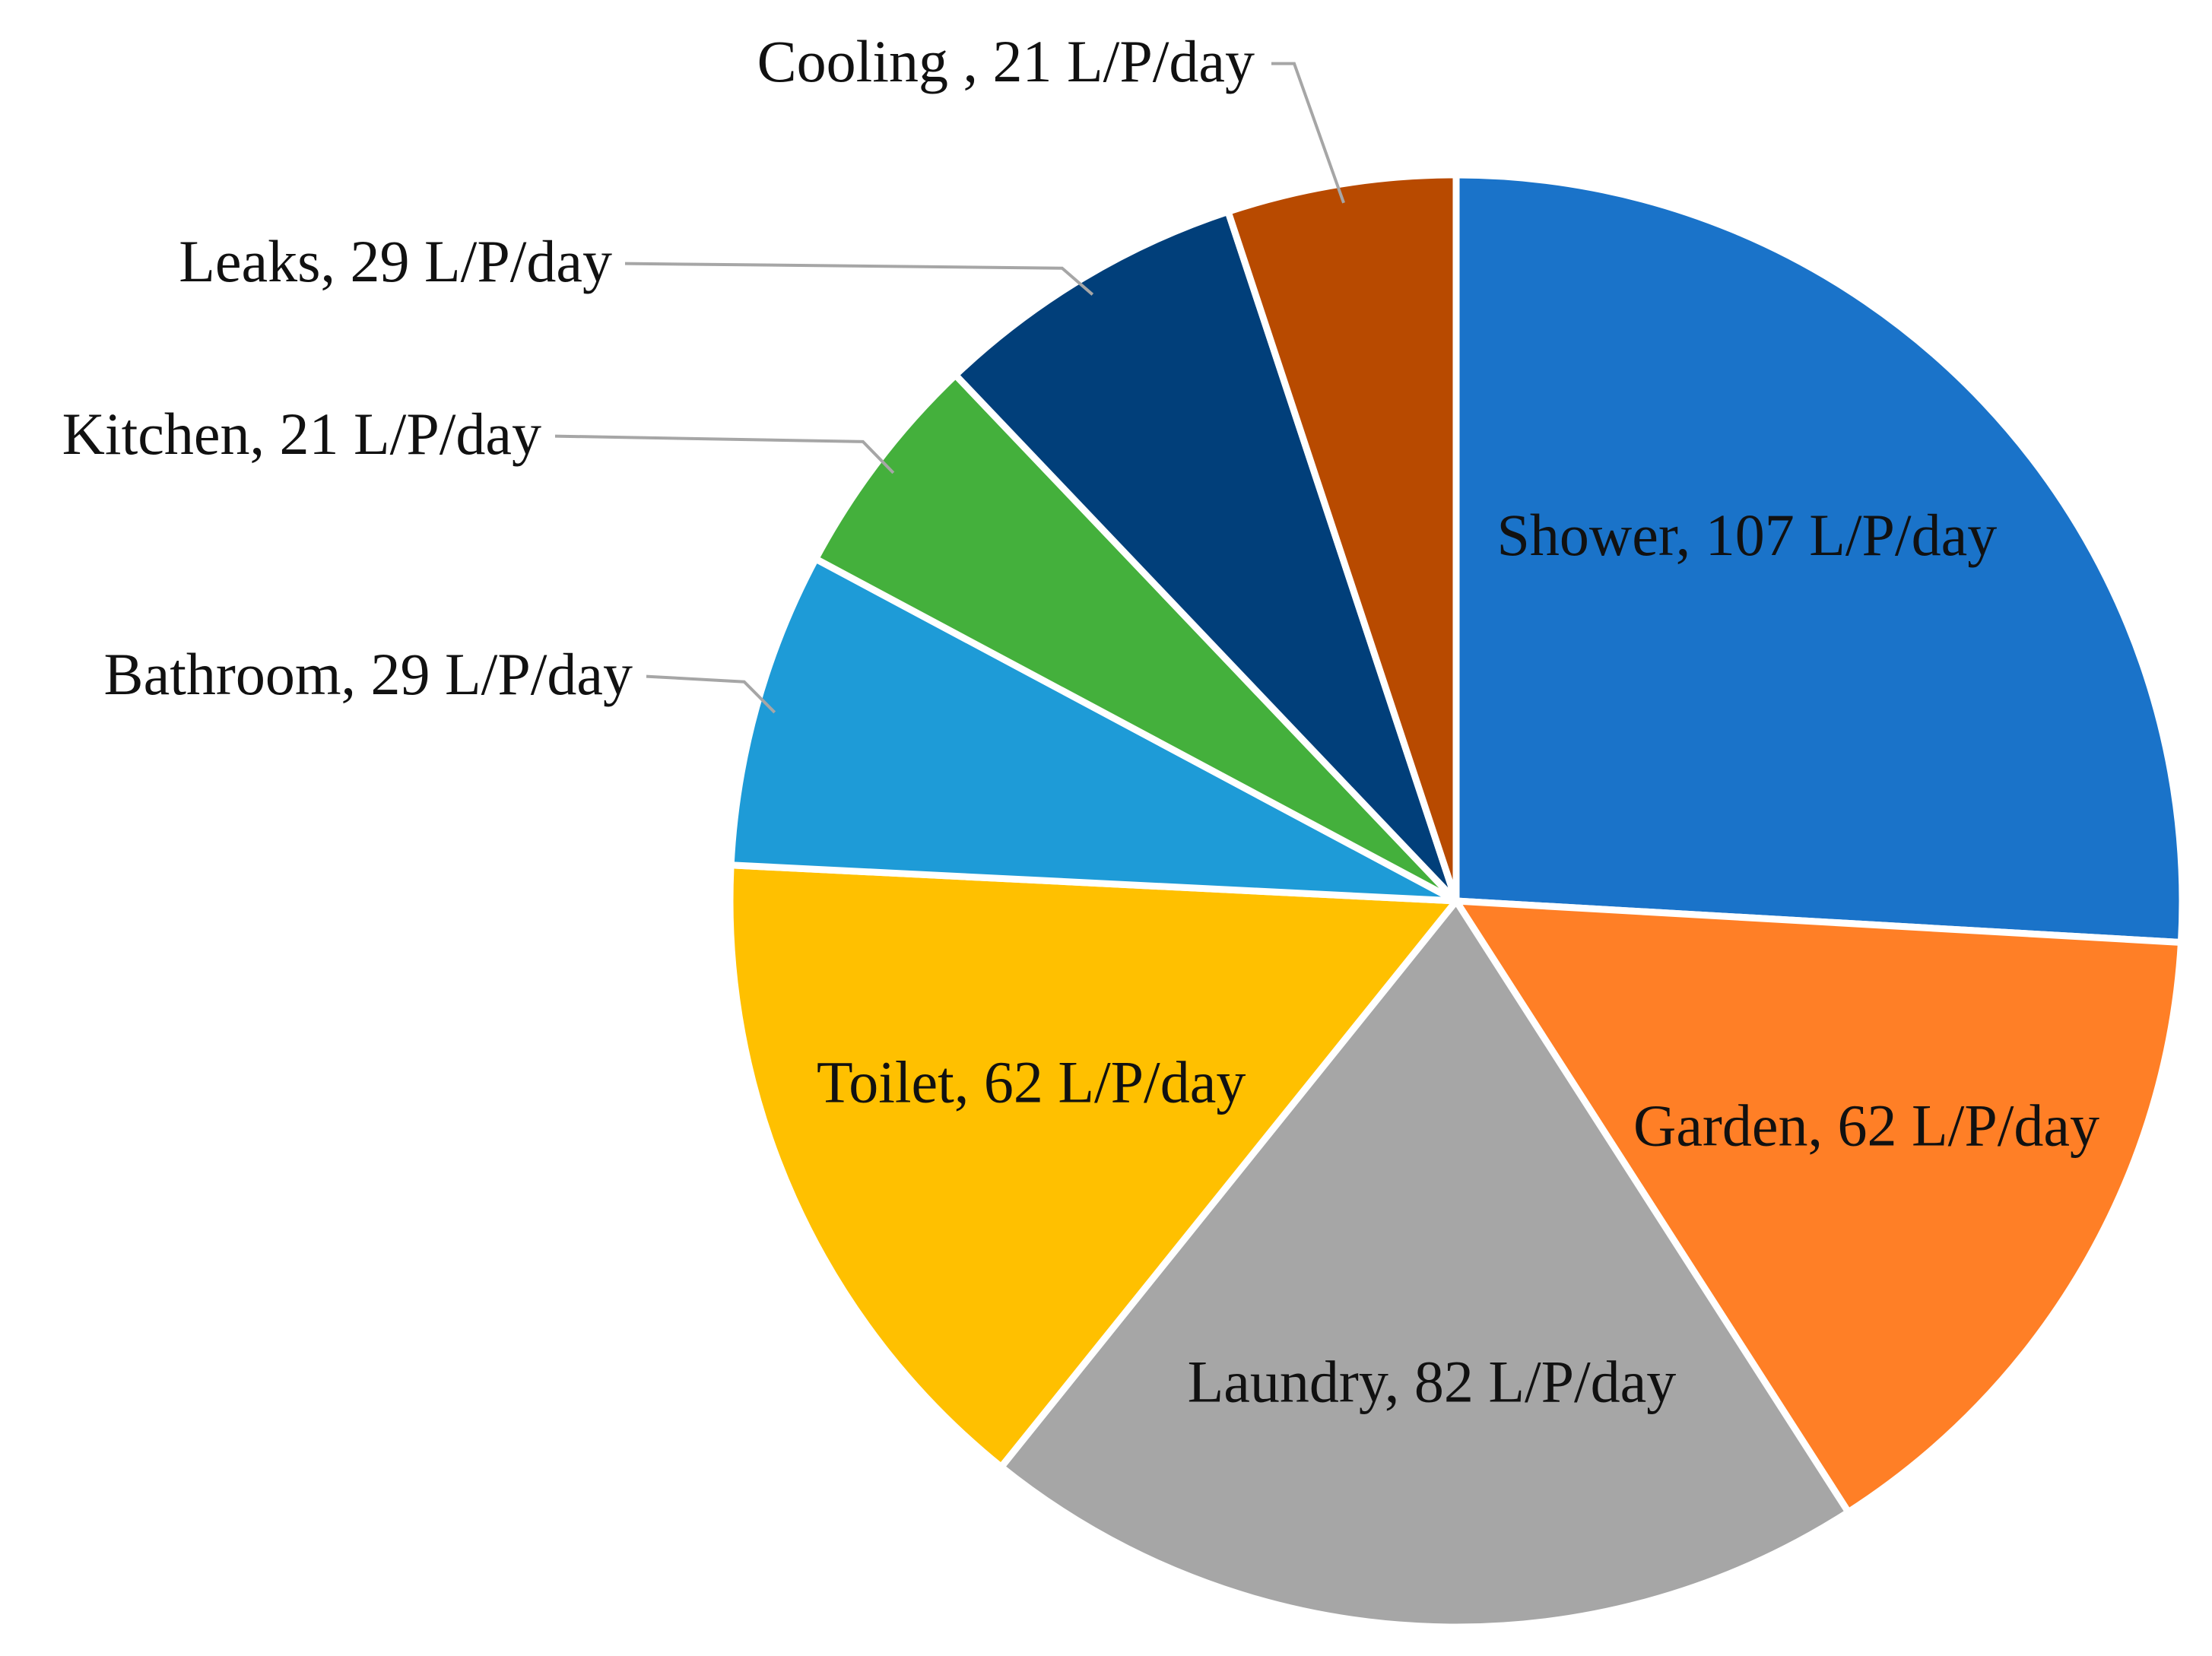 The image size is (2212, 1656). I want to click on leader-lines, so click(949, 388).